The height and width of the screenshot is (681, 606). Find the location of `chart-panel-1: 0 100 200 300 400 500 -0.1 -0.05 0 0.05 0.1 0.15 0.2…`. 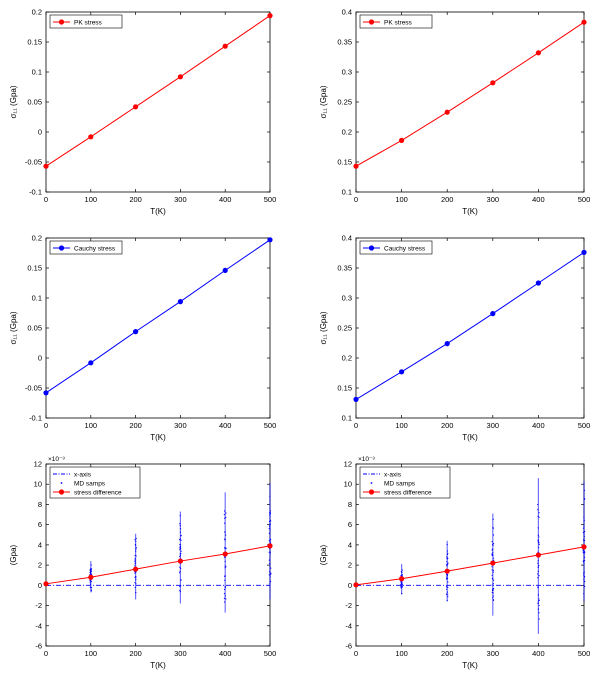

chart-panel-1: 0 100 200 300 400 500 -0.1 -0.05 0 0.05 0.1 0.15 0.2… is located at coordinates (142, 112).